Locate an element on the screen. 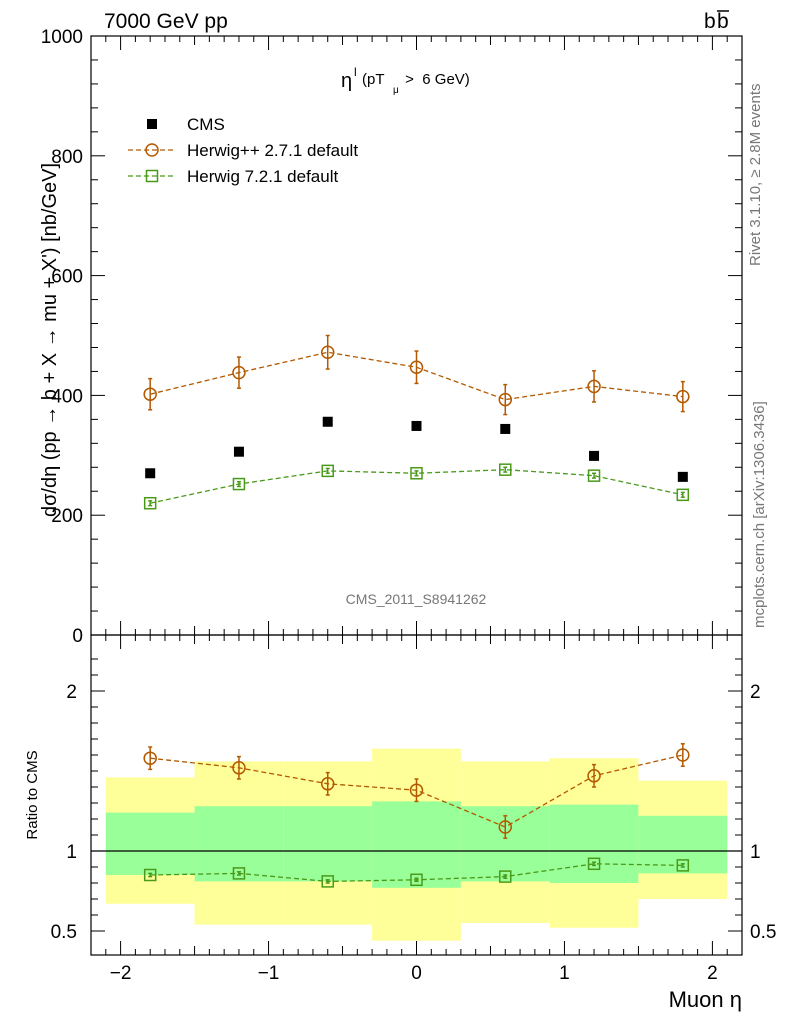  mcplots-info: mcplots.cern.ch [arXiv:1306.3436] is located at coordinates (759, 514).